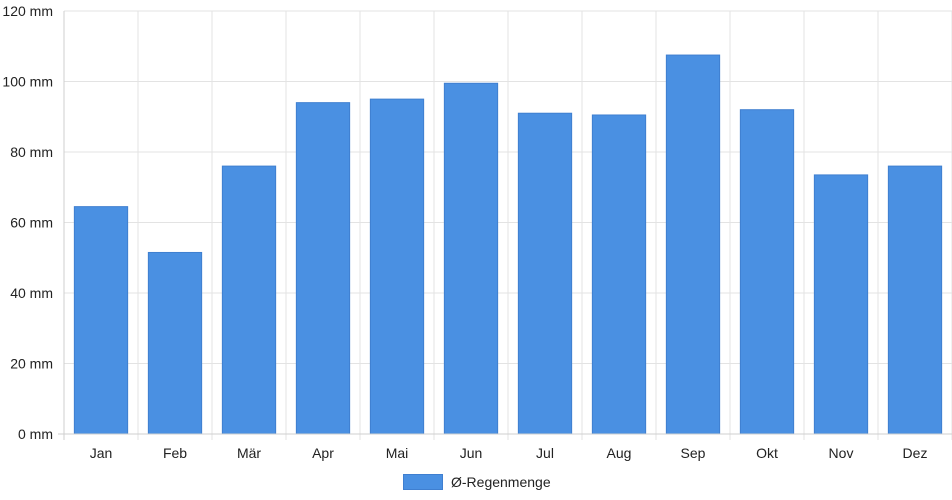 The image size is (952, 500). I want to click on x-tick-label: Mai, so click(397, 453).